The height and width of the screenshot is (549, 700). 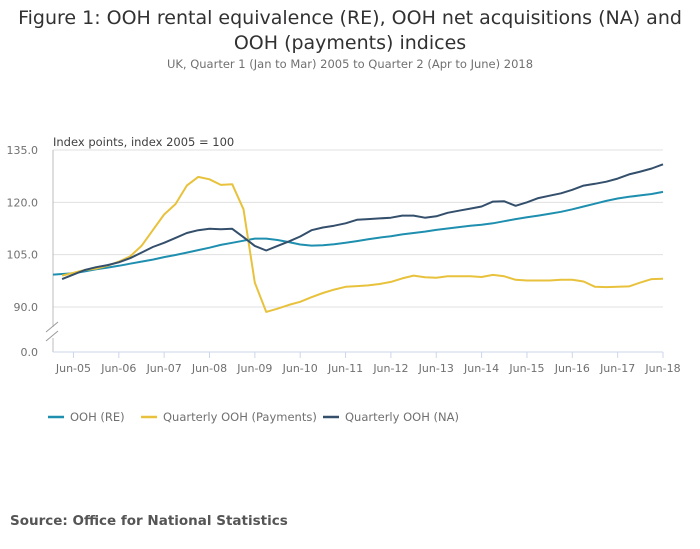 I want to click on x-tick-label: Jun-13, so click(x=436, y=368).